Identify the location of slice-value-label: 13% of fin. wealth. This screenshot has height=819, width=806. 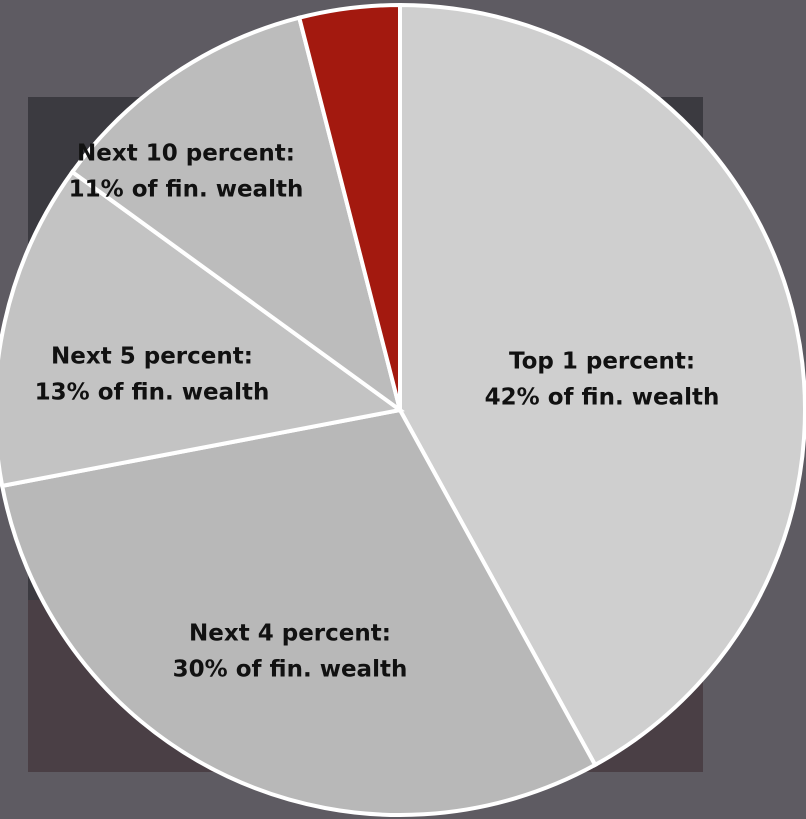
(152, 393).